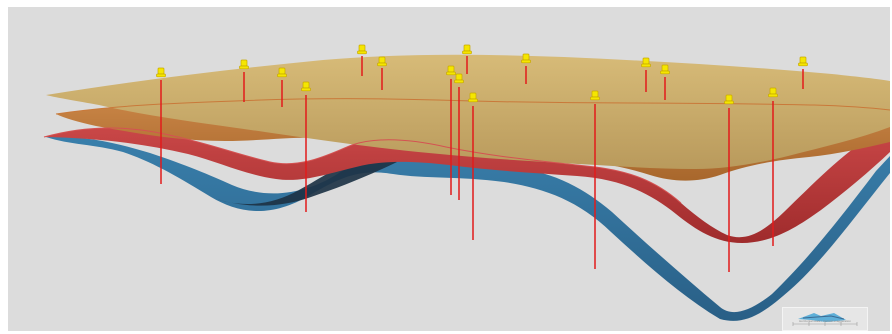 The image size is (892, 334). I want to click on well-markers, so click(482, 74).